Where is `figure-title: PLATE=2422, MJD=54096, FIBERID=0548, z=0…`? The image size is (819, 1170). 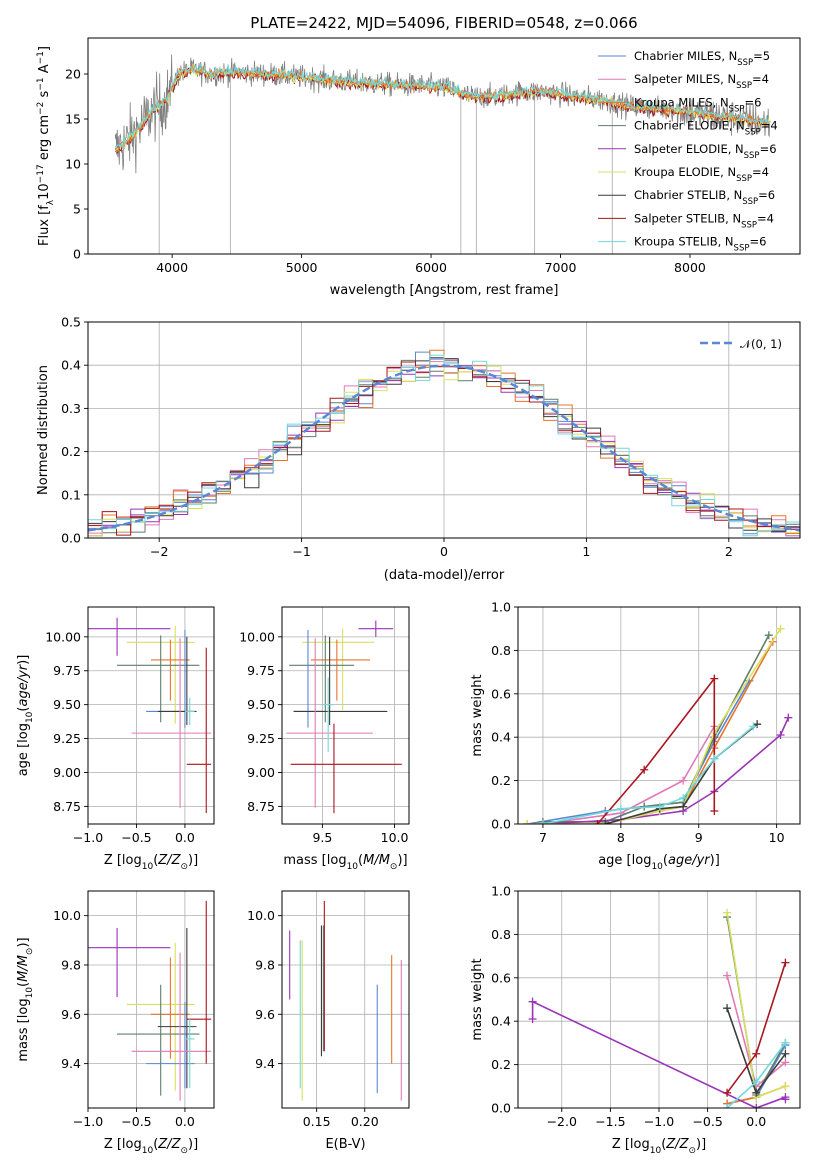 figure-title: PLATE=2422, MJD=54096, FIBERID=0548, z=0… is located at coordinates (443, 23).